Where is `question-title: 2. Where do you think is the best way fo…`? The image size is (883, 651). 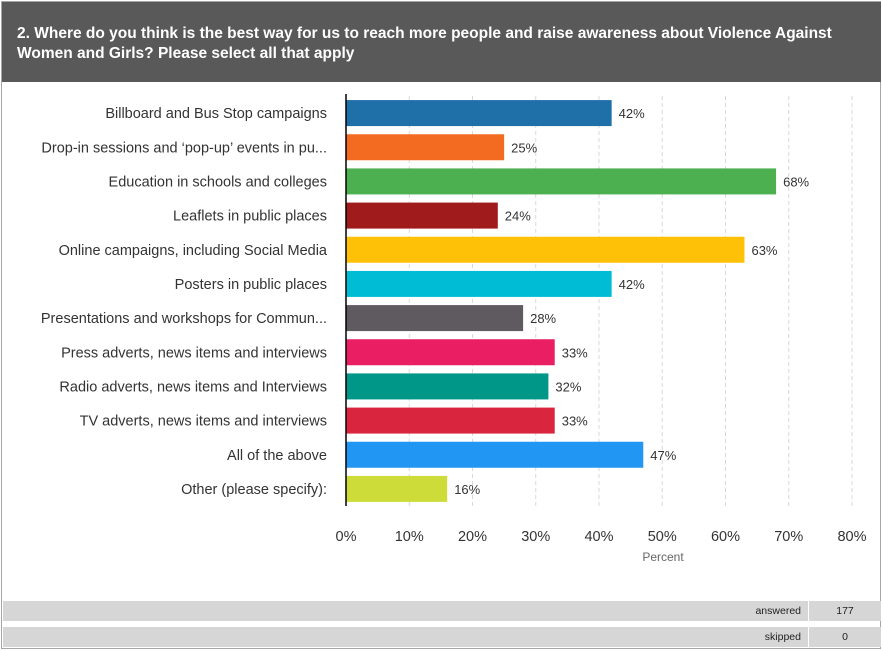 question-title: 2. Where do you think is the best way fo… is located at coordinates (424, 43).